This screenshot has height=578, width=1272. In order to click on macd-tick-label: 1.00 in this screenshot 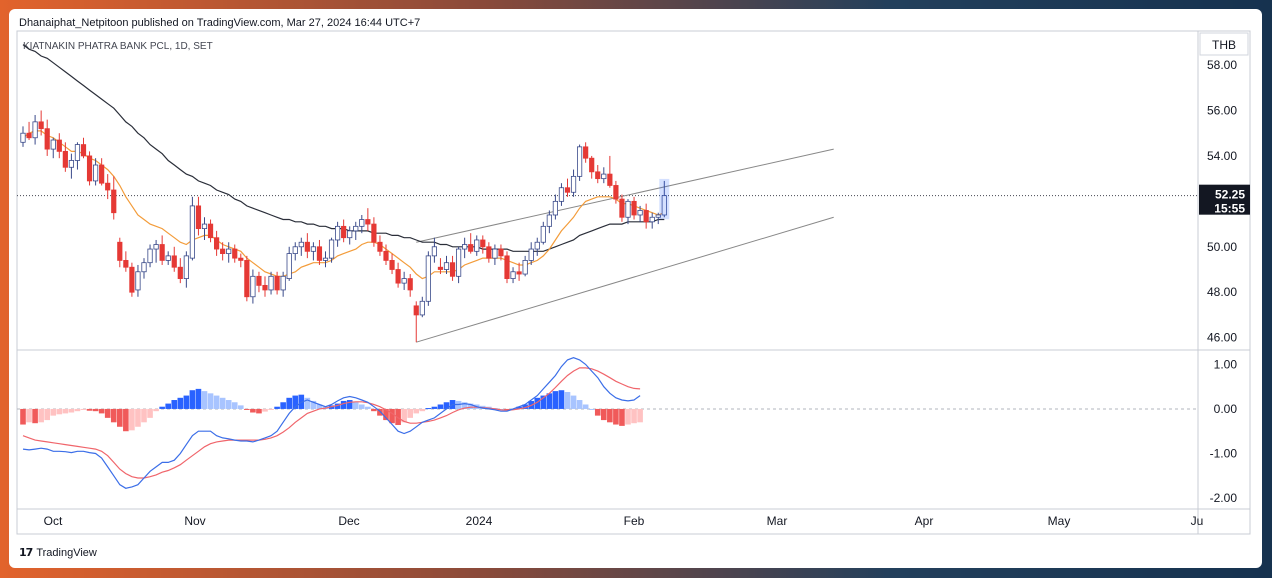, I will do `click(1226, 364)`.